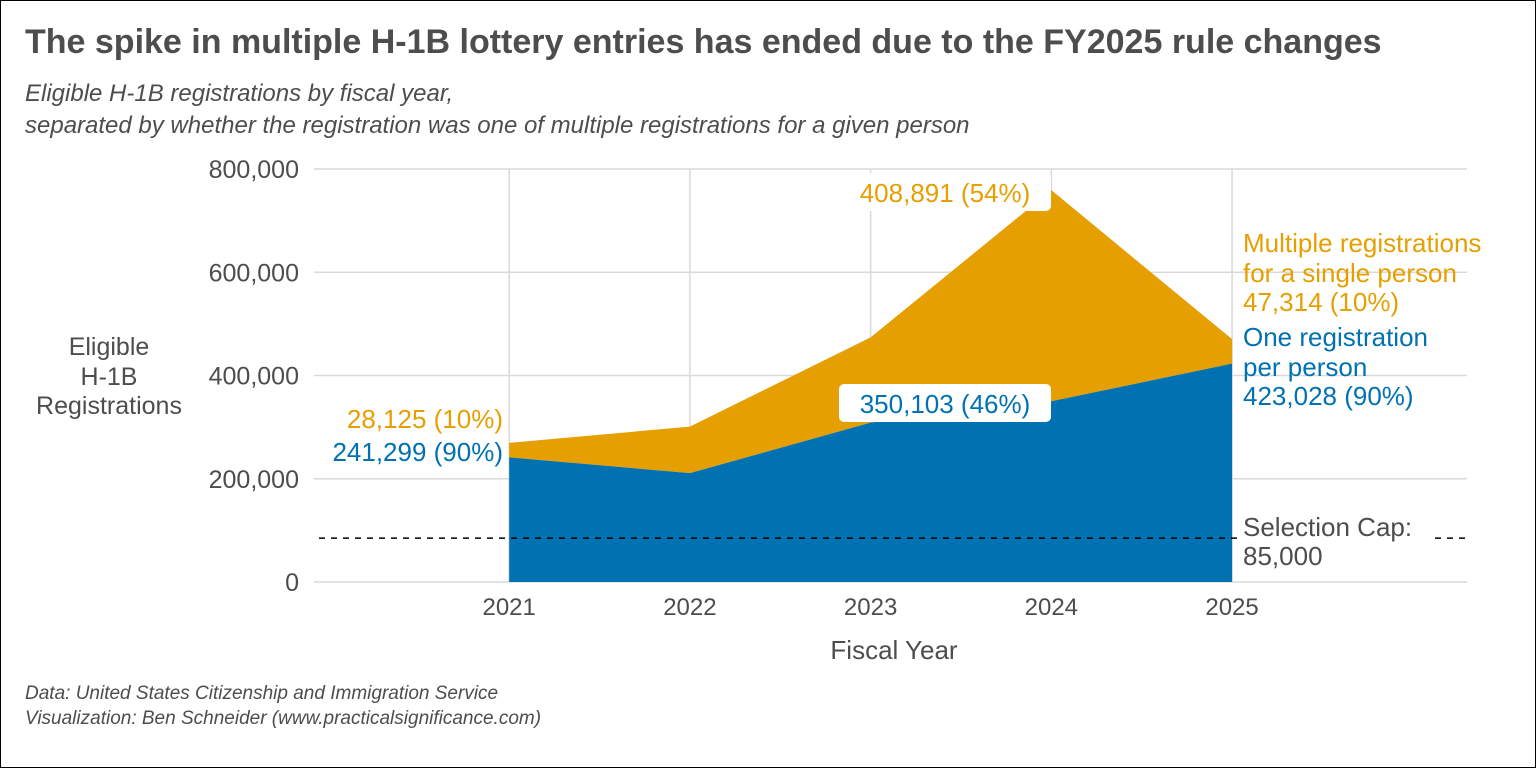 The width and height of the screenshot is (1536, 768). I want to click on series-label-line: for a single person, so click(1350, 273).